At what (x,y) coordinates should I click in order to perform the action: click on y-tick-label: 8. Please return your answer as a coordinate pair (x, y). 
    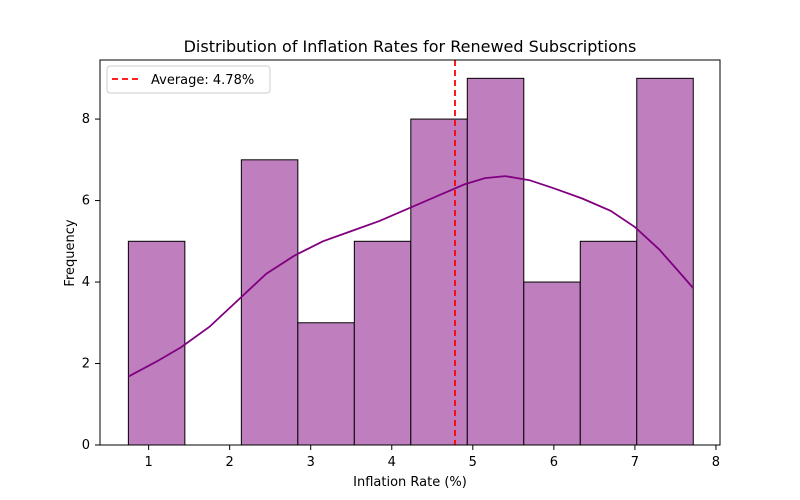
    Looking at the image, I should click on (86, 119).